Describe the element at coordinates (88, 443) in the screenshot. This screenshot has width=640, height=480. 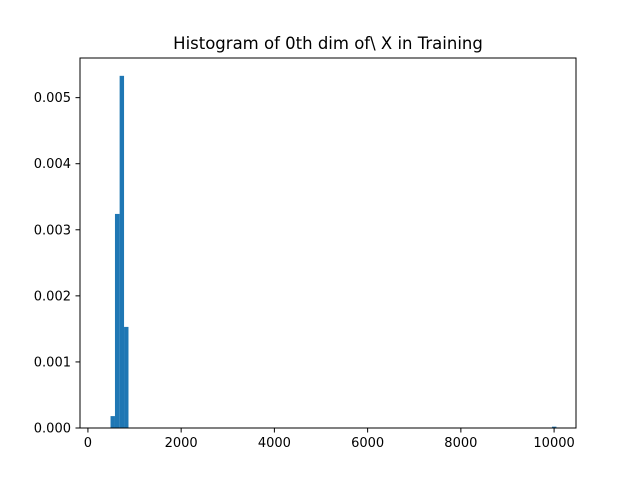
I see `x-tick-label: 0` at that location.